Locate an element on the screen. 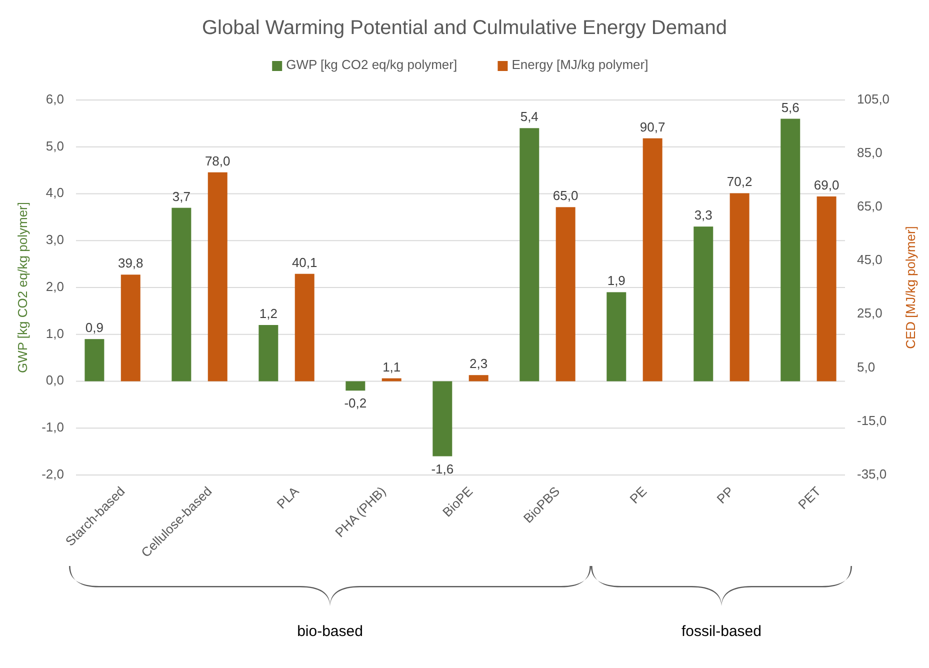 This screenshot has width=929, height=668. y2-tick-label: 105,0 is located at coordinates (873, 98).